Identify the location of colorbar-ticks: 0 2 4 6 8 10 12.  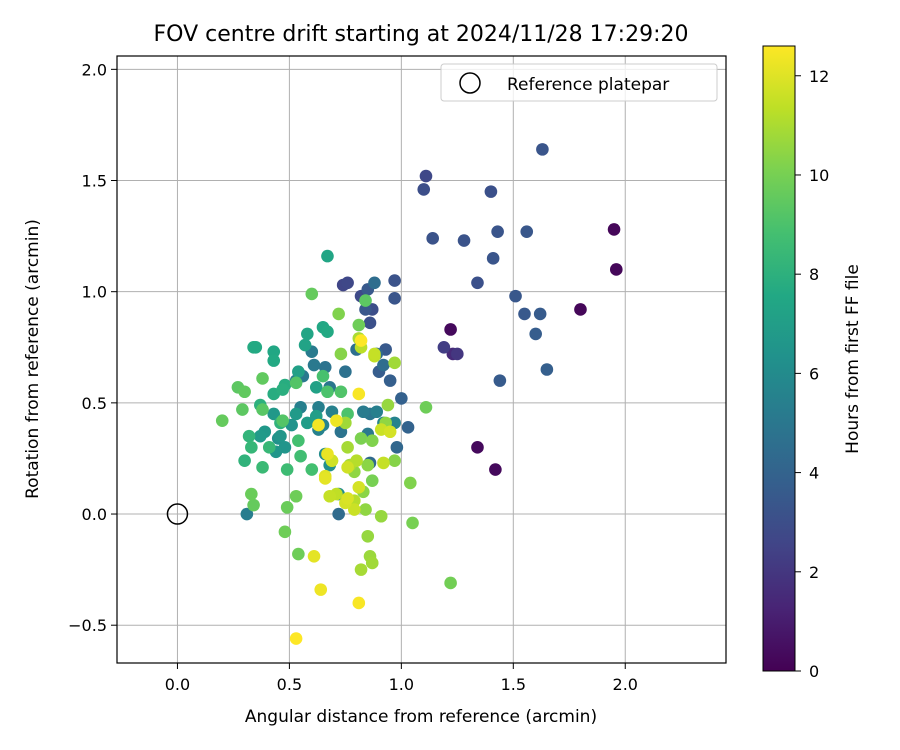
(812, 374).